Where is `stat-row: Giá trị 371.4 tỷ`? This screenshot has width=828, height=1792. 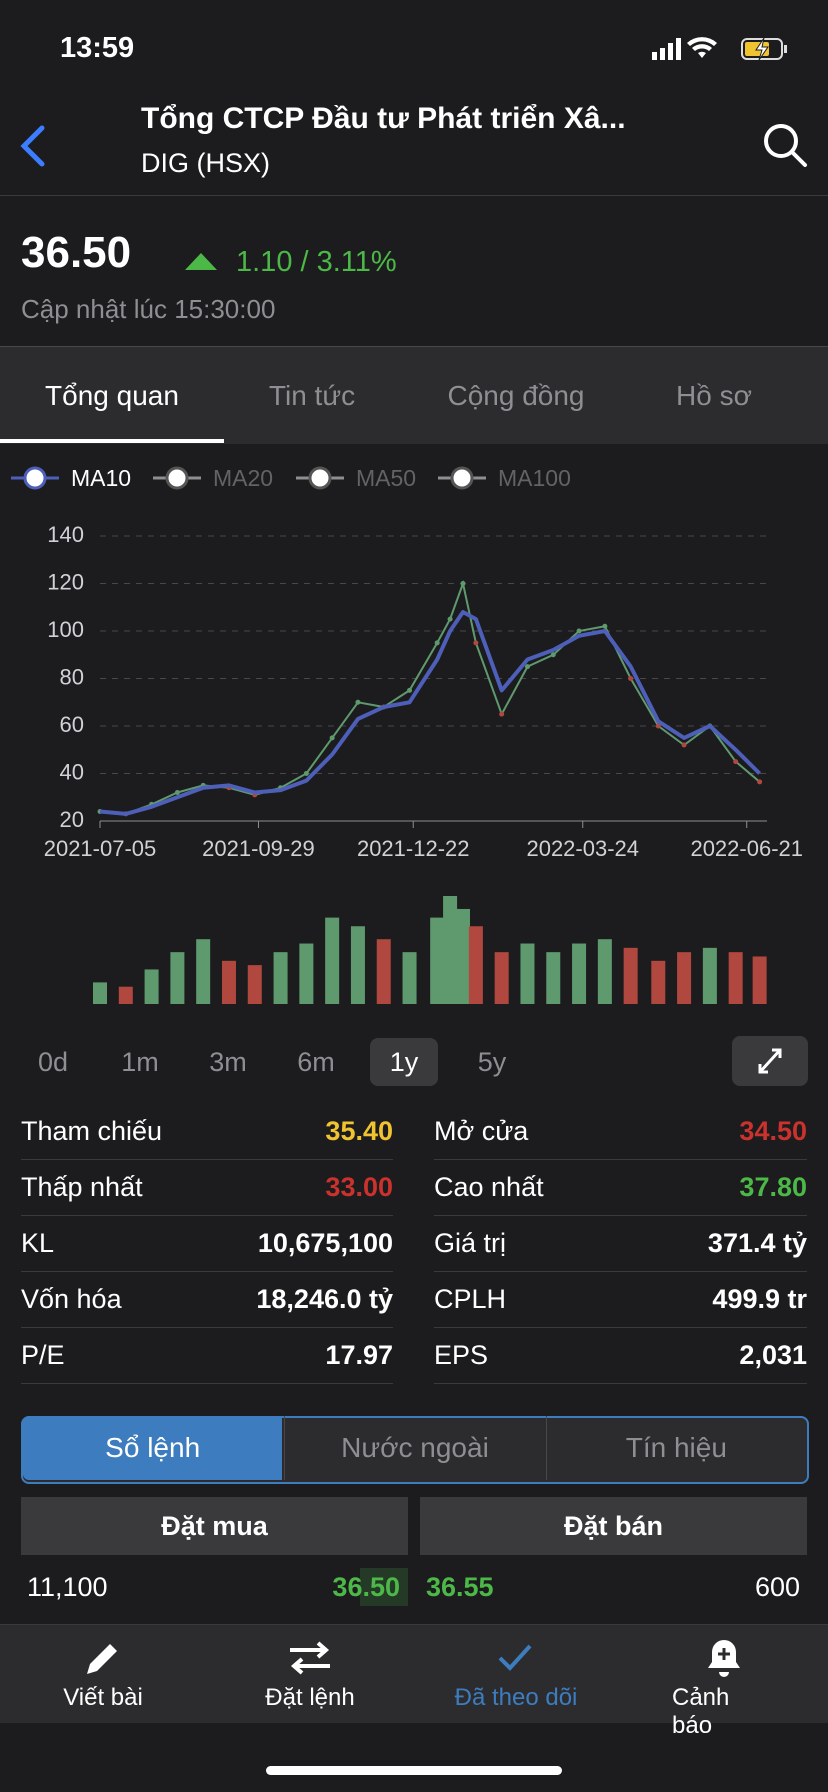 stat-row: Giá trị 371.4 tỷ is located at coordinates (620, 1244).